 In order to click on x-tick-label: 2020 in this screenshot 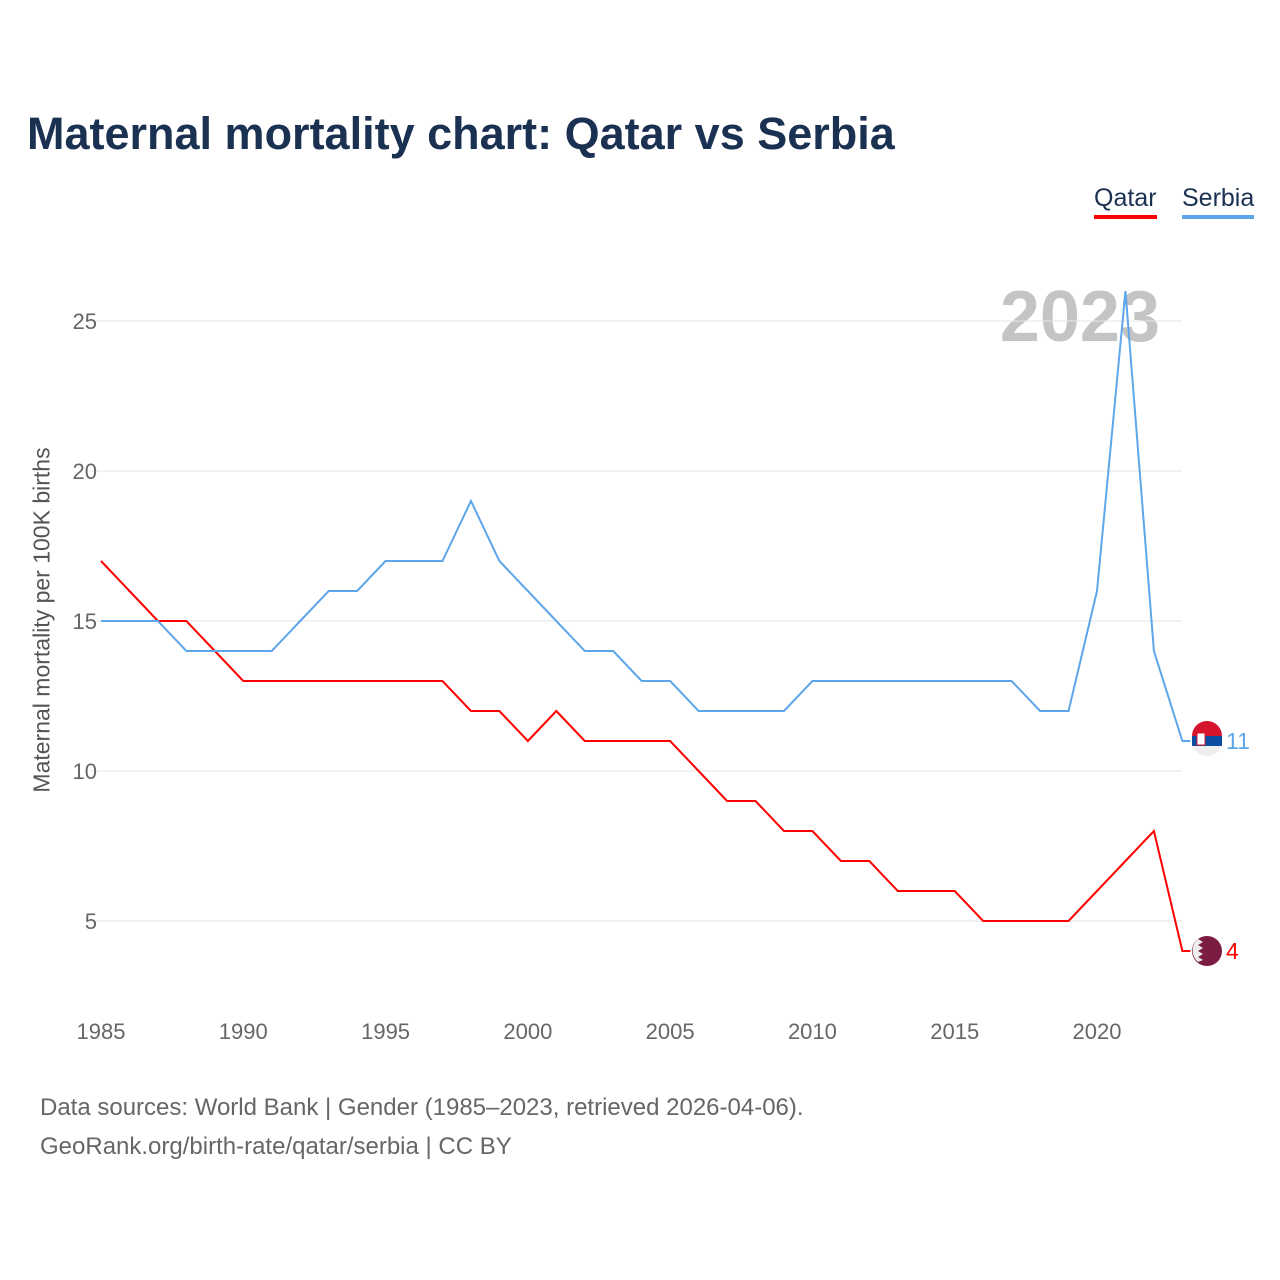, I will do `click(1097, 1031)`.